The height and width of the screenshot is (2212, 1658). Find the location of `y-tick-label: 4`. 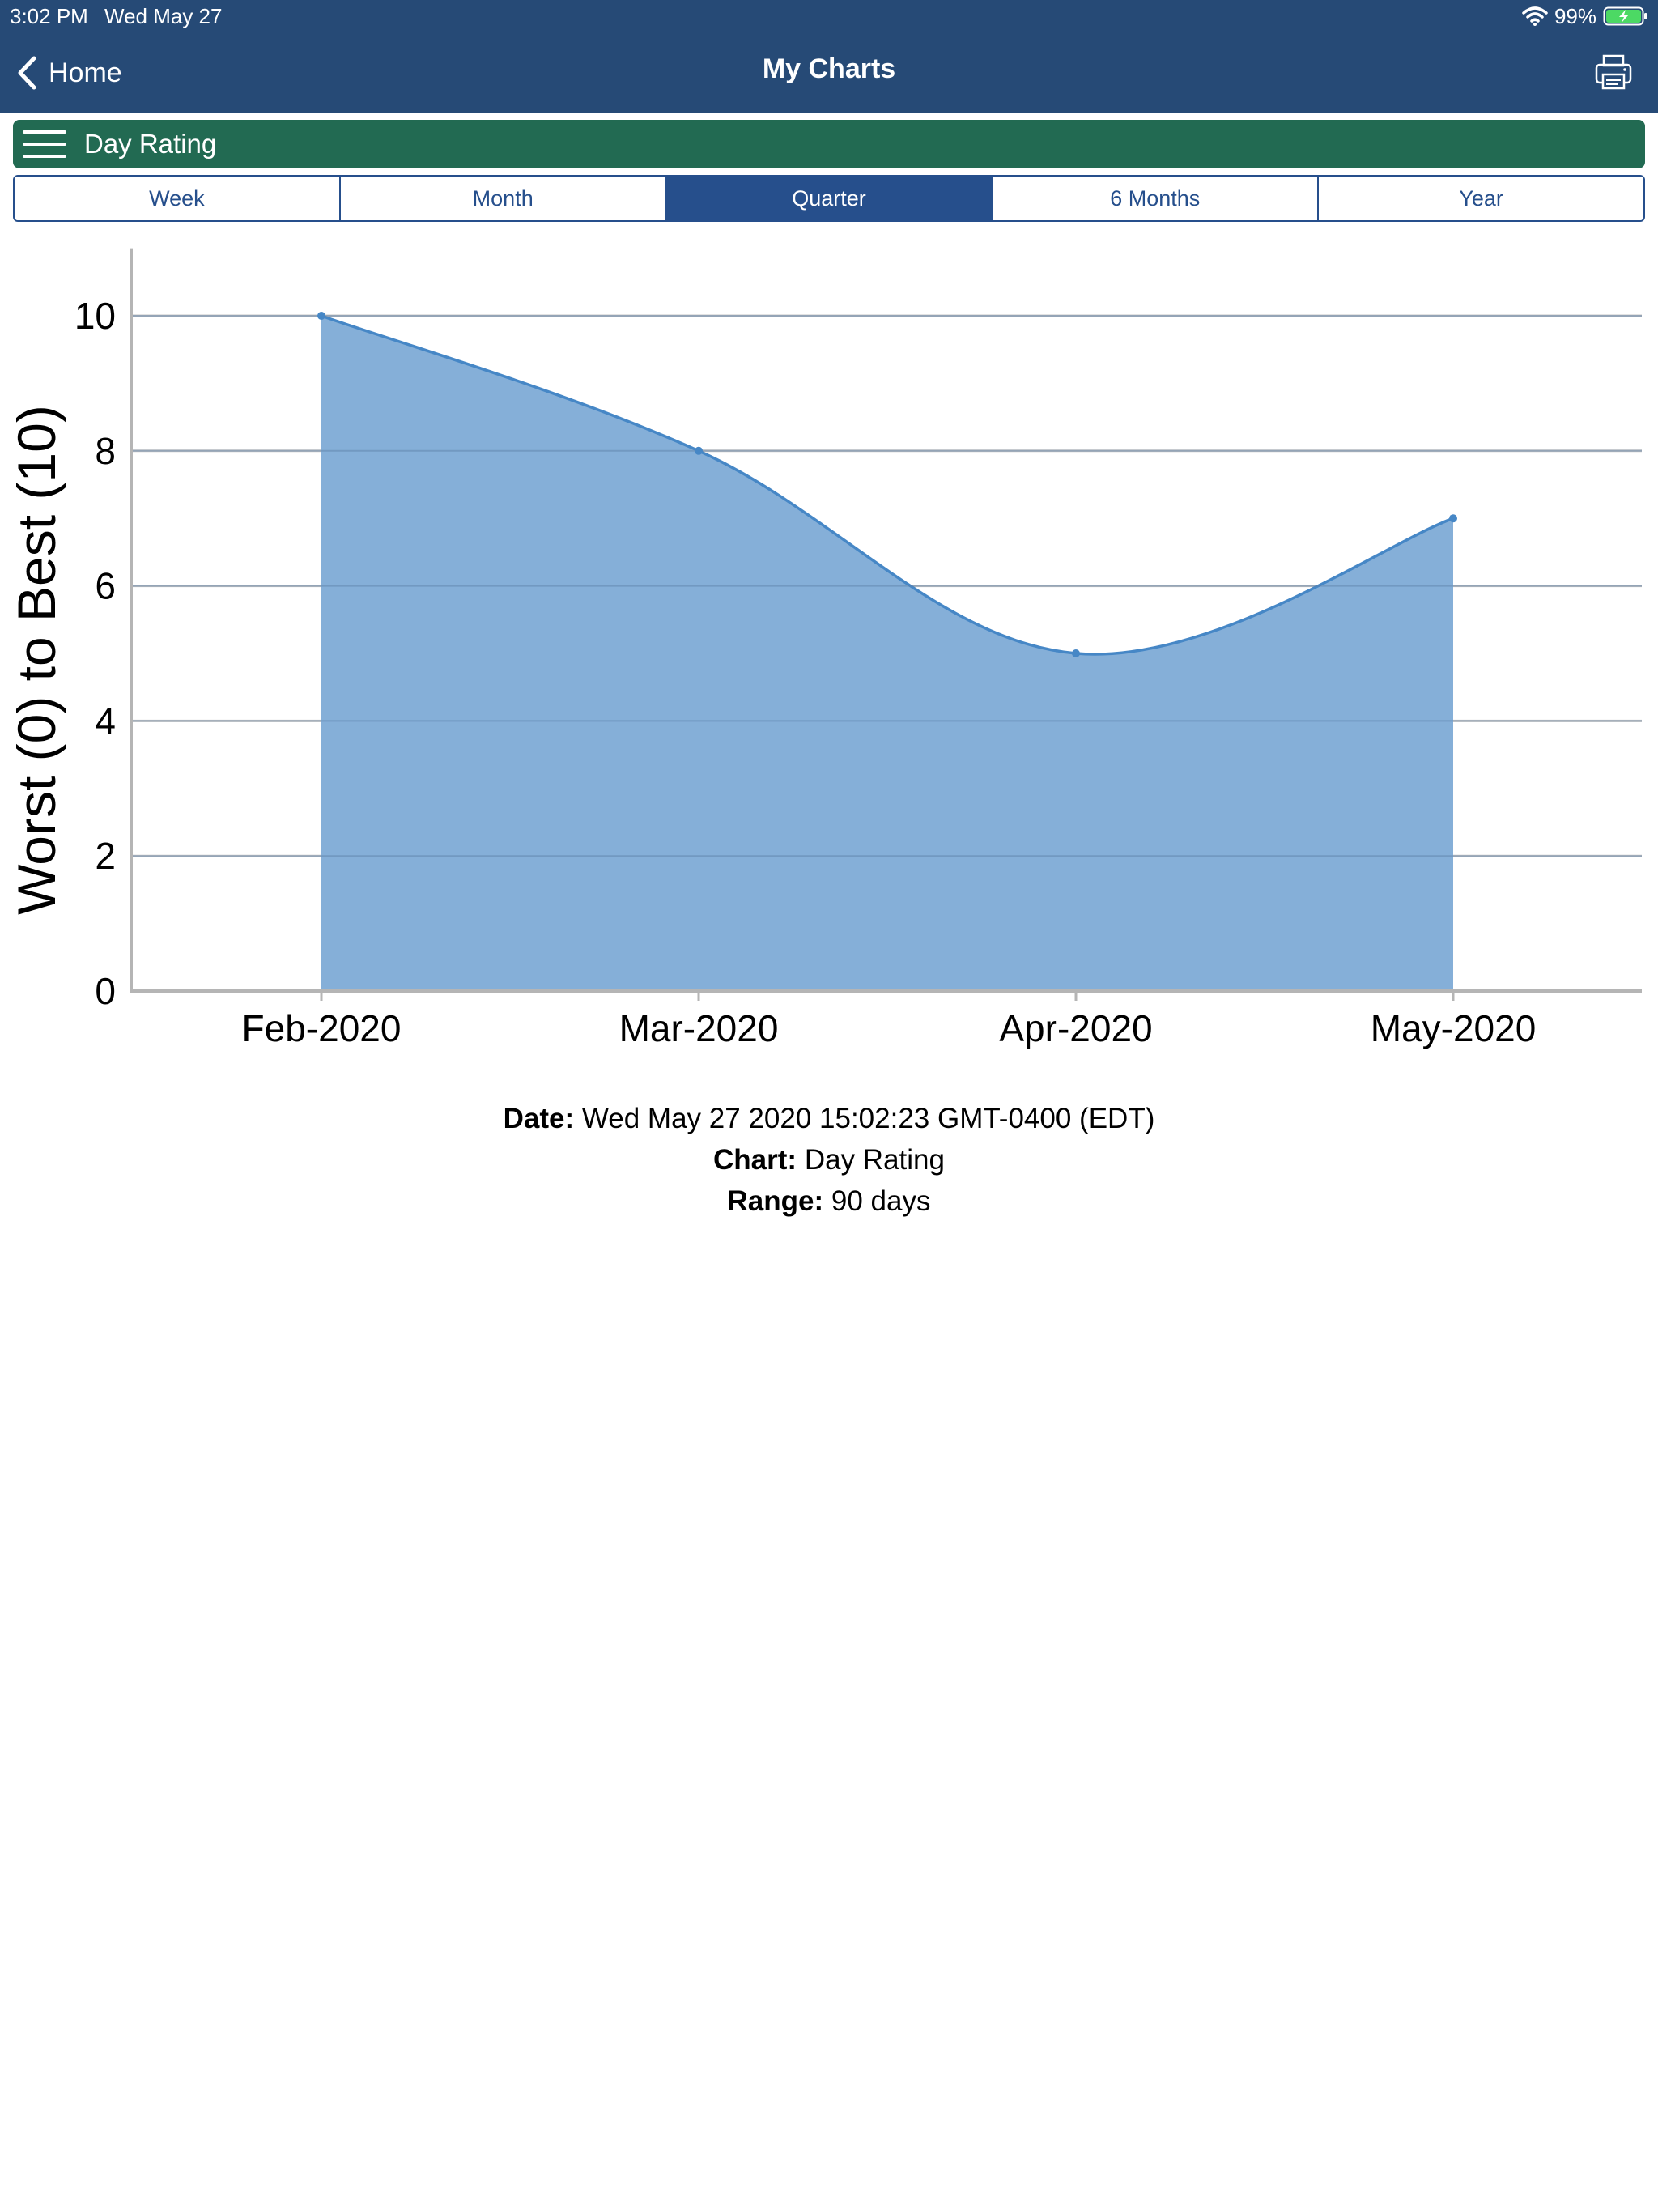

y-tick-label: 4 is located at coordinates (105, 721).